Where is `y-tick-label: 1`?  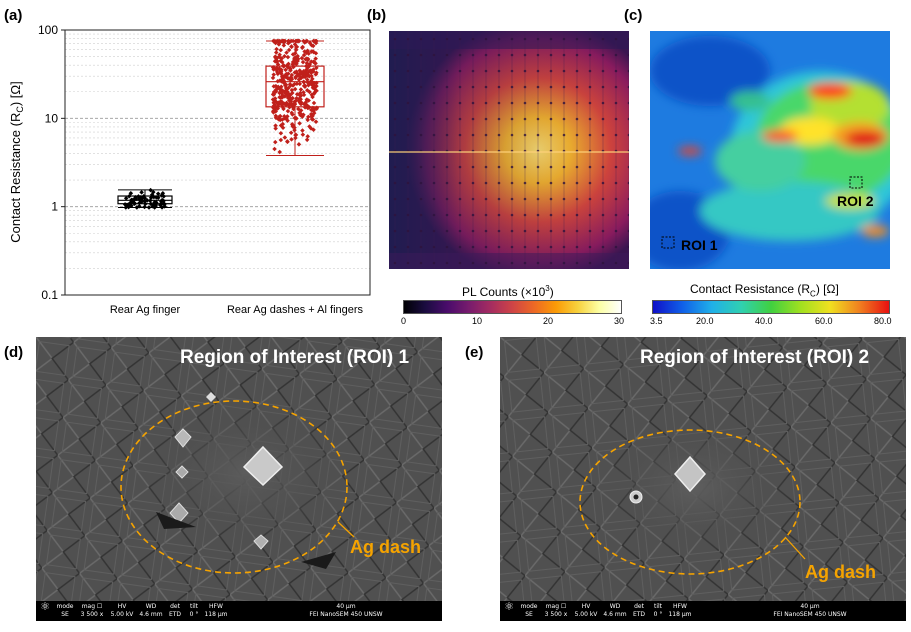 y-tick-label: 1 is located at coordinates (54, 207).